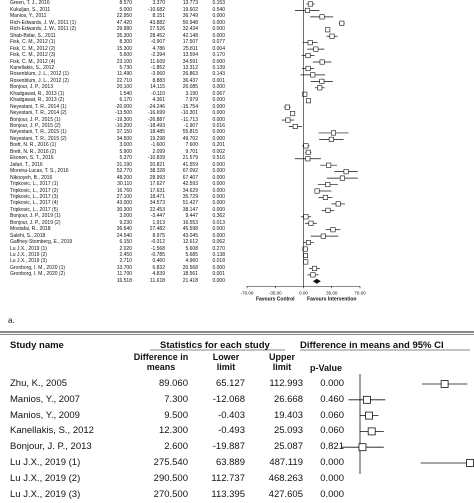  I want to click on upper-limit-value: 43.045, so click(190, 235).